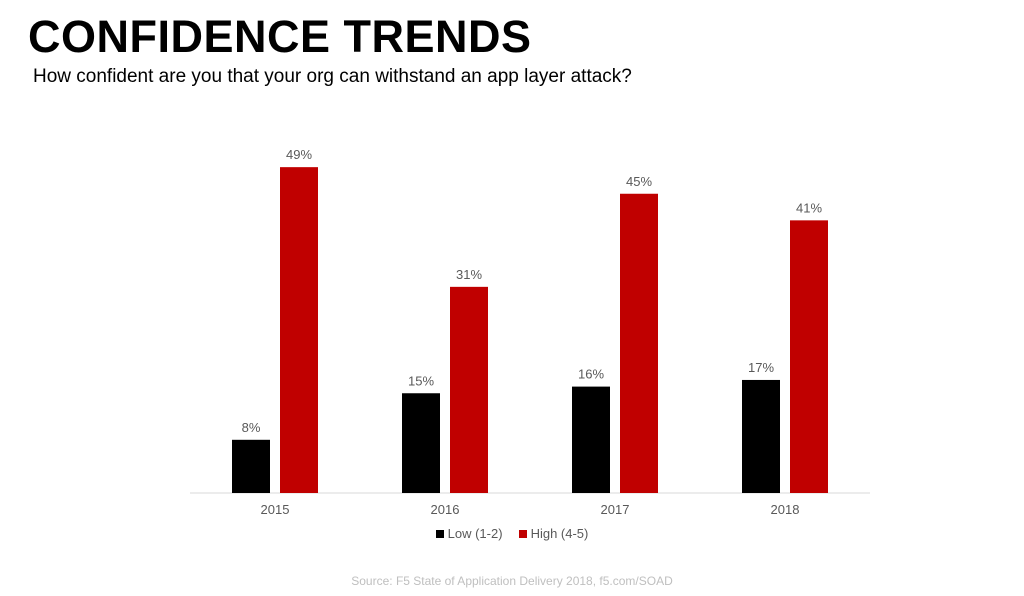 The height and width of the screenshot is (596, 1024). Describe the element at coordinates (439, 533) in the screenshot. I see `legend-swatch-low` at that location.